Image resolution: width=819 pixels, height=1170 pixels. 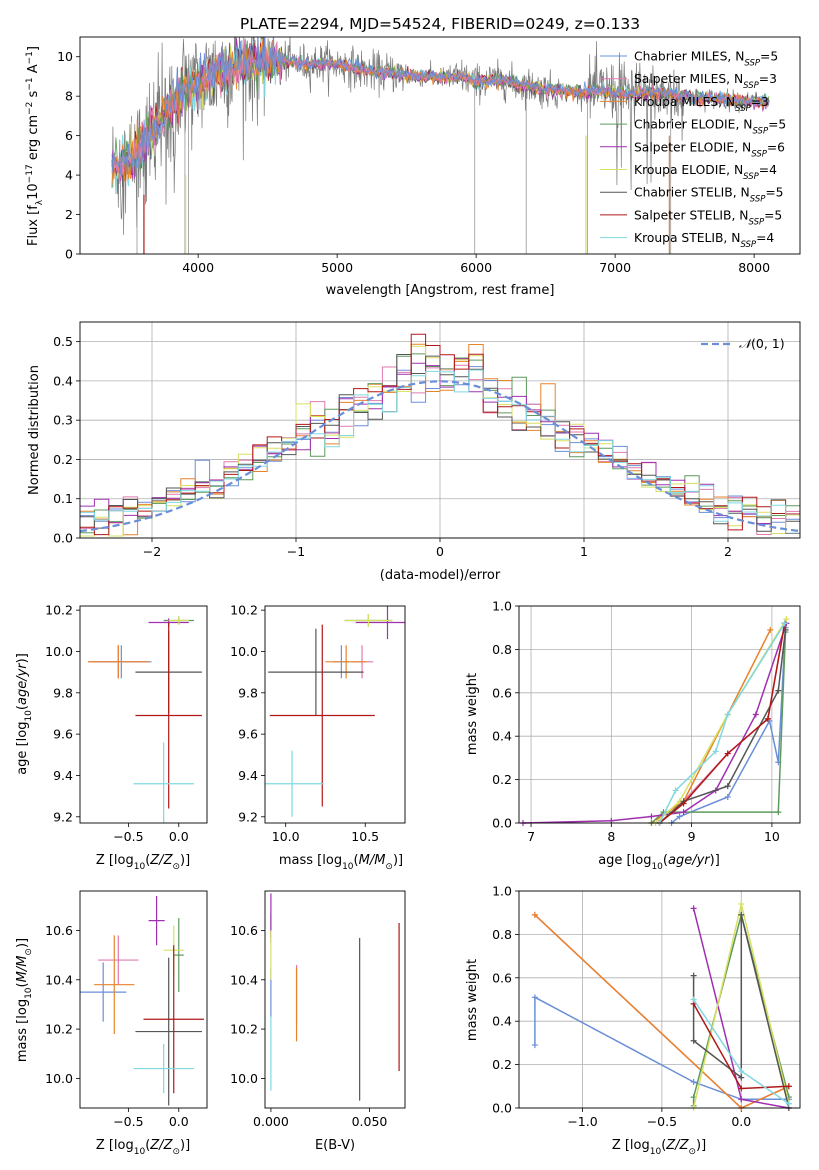 I want to click on y-axis-label: Normed distribution, so click(x=34, y=430).